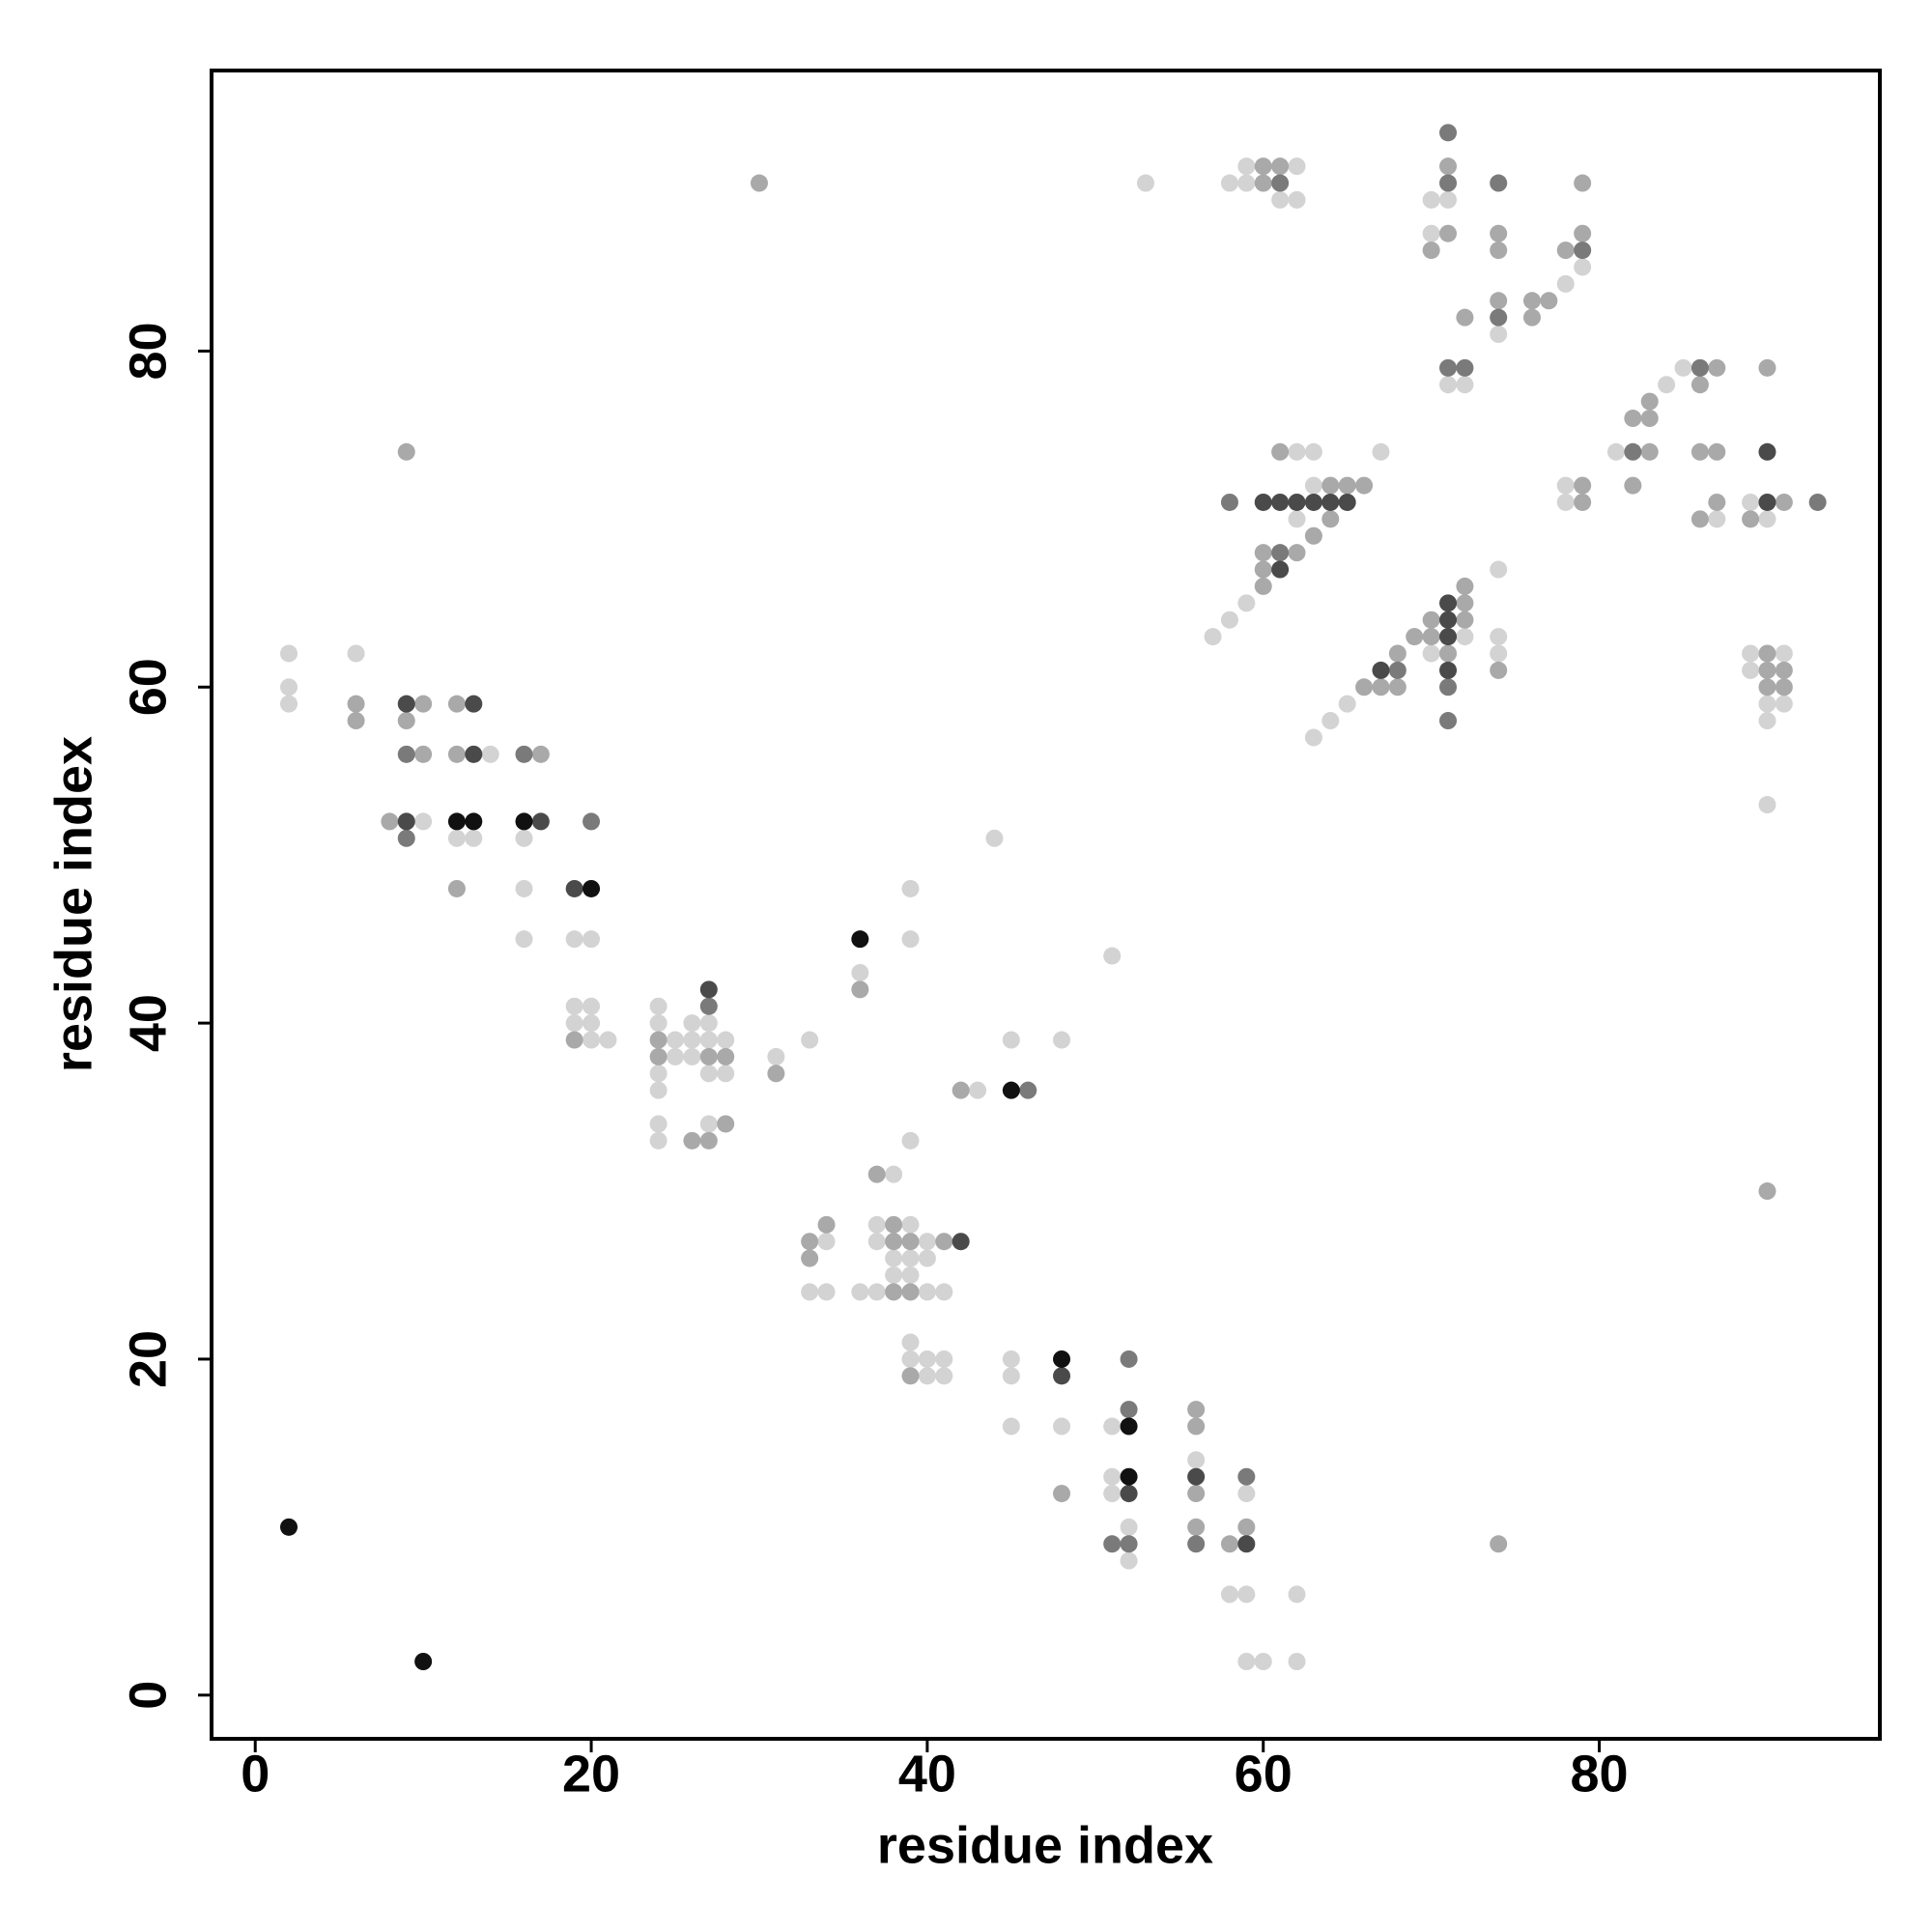  What do you see at coordinates (1600, 1774) in the screenshot?
I see `x-tick-label: 80` at bounding box center [1600, 1774].